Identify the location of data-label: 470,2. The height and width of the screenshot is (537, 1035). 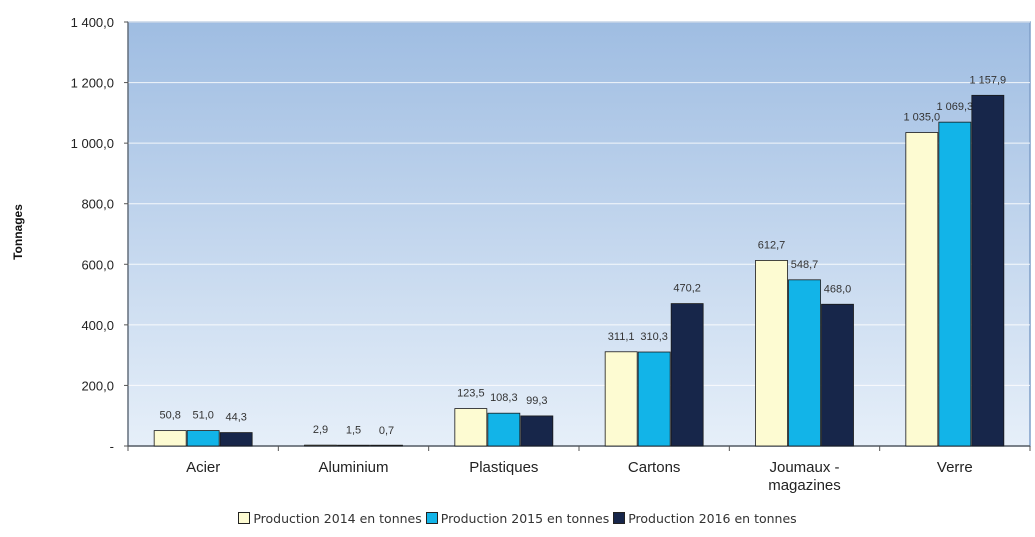
(687, 289).